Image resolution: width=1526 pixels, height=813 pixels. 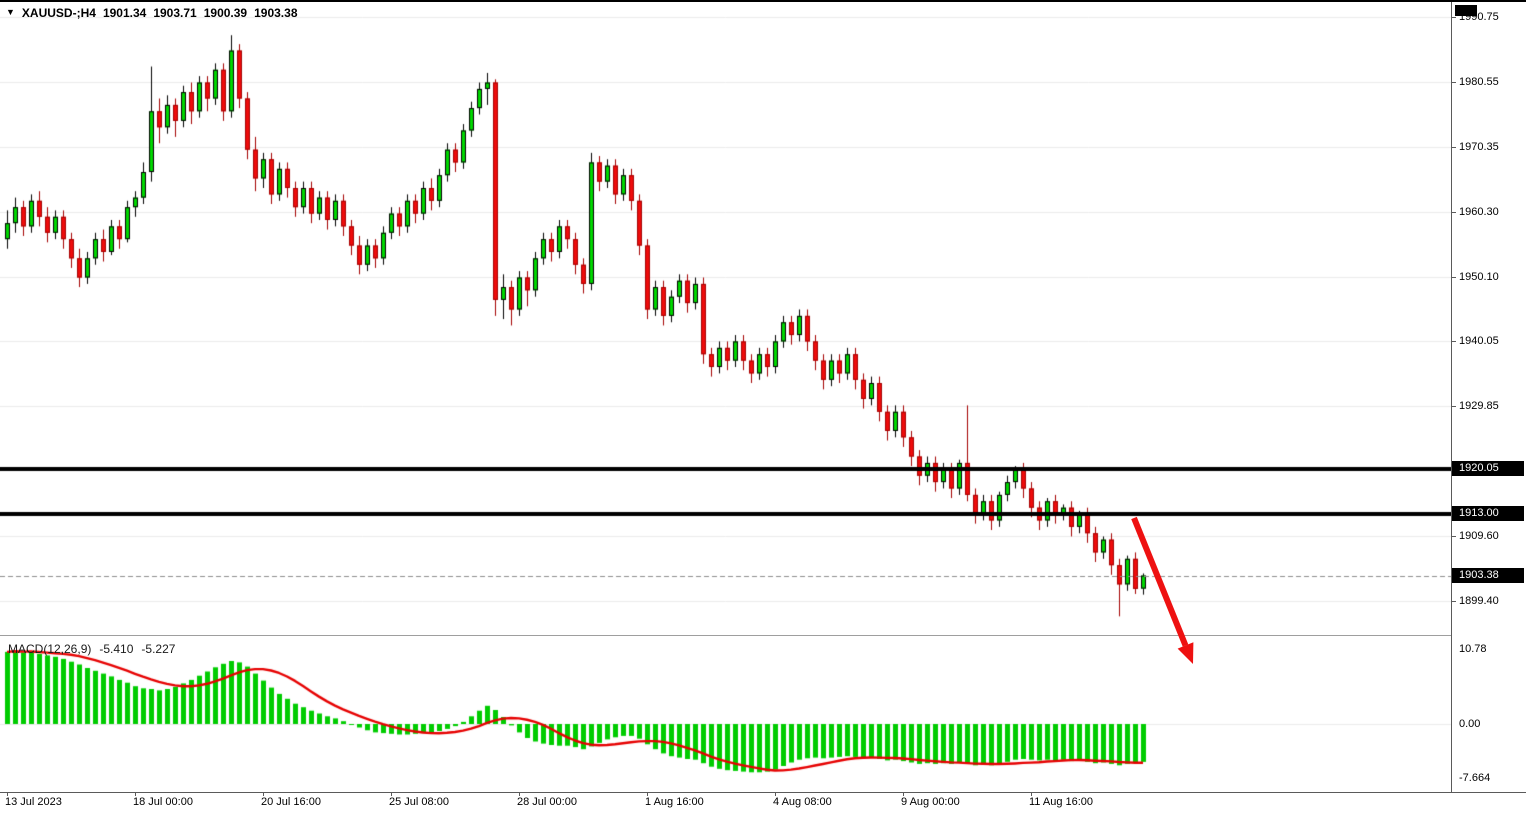 What do you see at coordinates (10, 12) in the screenshot?
I see `symbol-dropdown-icon: ▼` at bounding box center [10, 12].